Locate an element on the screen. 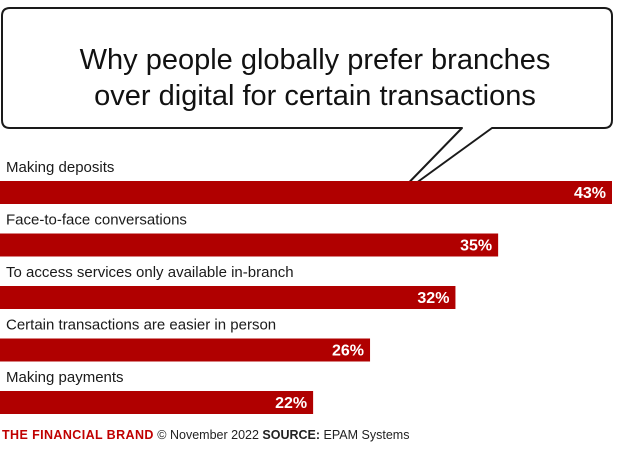 This screenshot has height=457, width=620. source-label: SOURCE: is located at coordinates (291, 435).